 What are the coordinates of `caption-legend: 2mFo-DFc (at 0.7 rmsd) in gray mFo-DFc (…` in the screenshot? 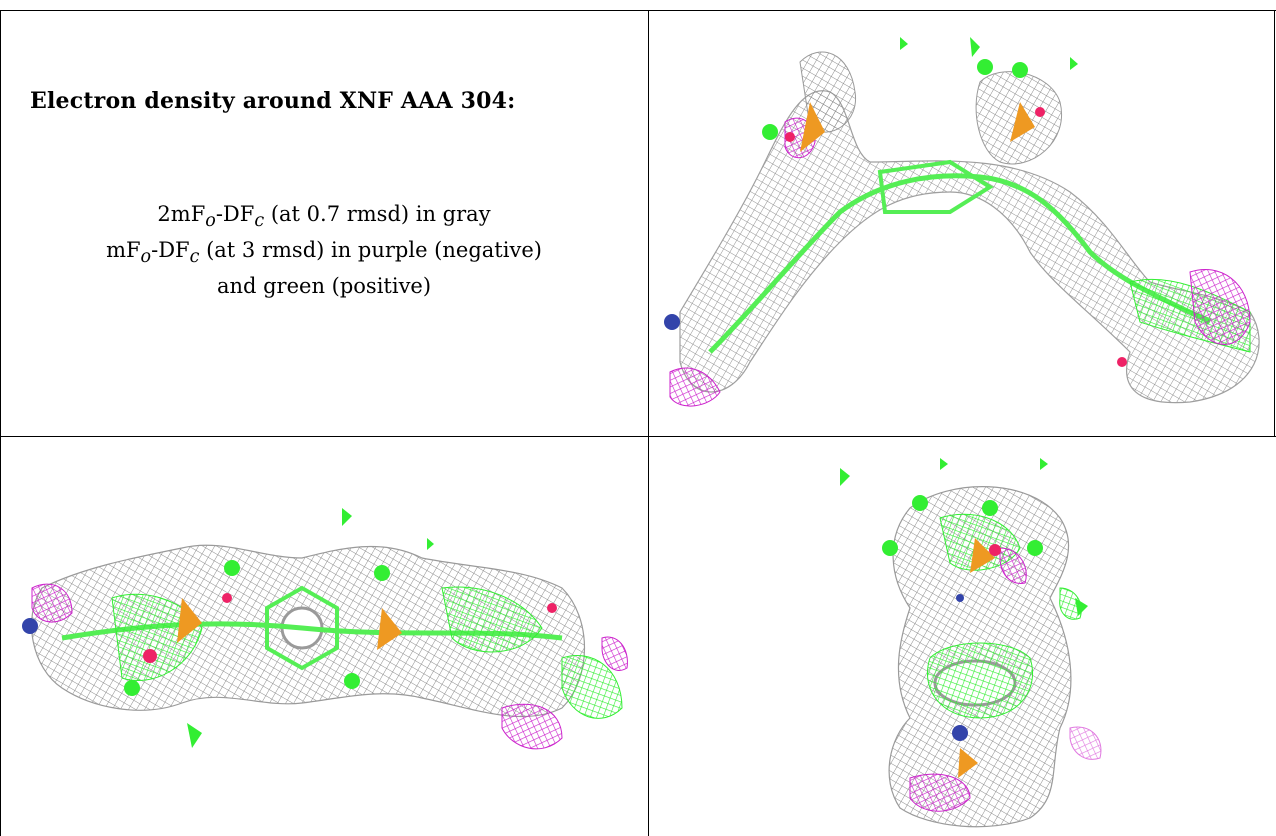 It's located at (324, 250).